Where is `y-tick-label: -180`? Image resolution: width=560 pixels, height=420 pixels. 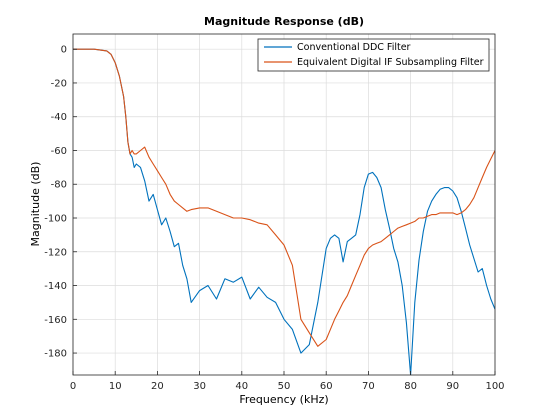 y-tick-label: -180 is located at coordinates (55, 354).